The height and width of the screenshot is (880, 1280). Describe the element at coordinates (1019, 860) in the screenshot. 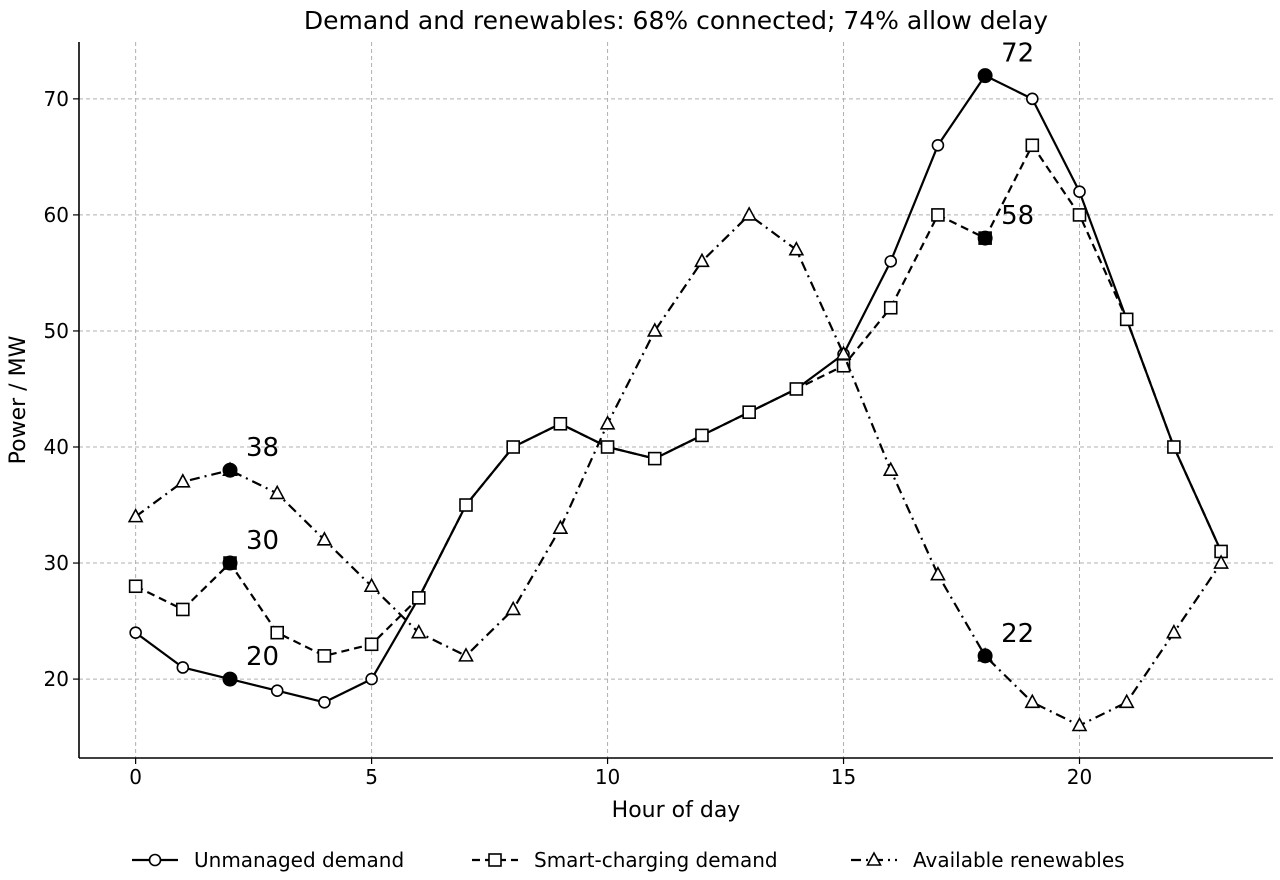

I see `legend-label-renewables: Available renewables` at that location.